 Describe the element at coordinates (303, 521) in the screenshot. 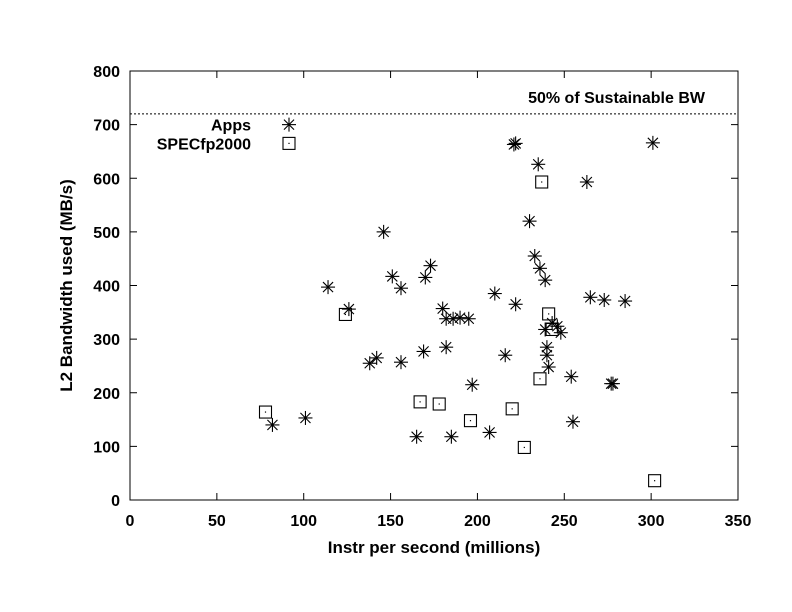

I see `x-tick-label: 100` at that location.